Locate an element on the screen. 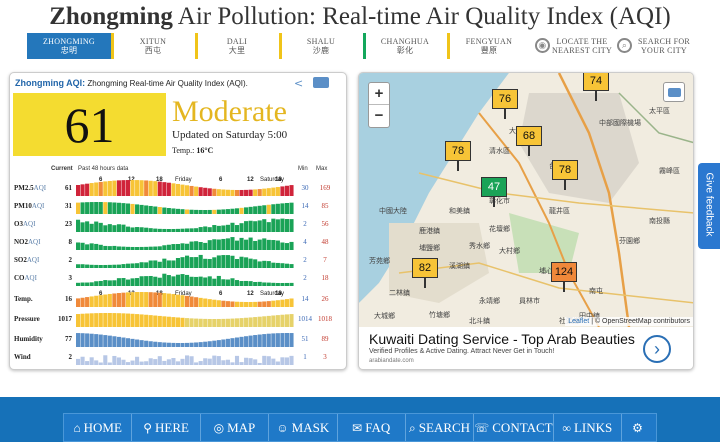  row-name: SO2 is located at coordinates (20, 260).